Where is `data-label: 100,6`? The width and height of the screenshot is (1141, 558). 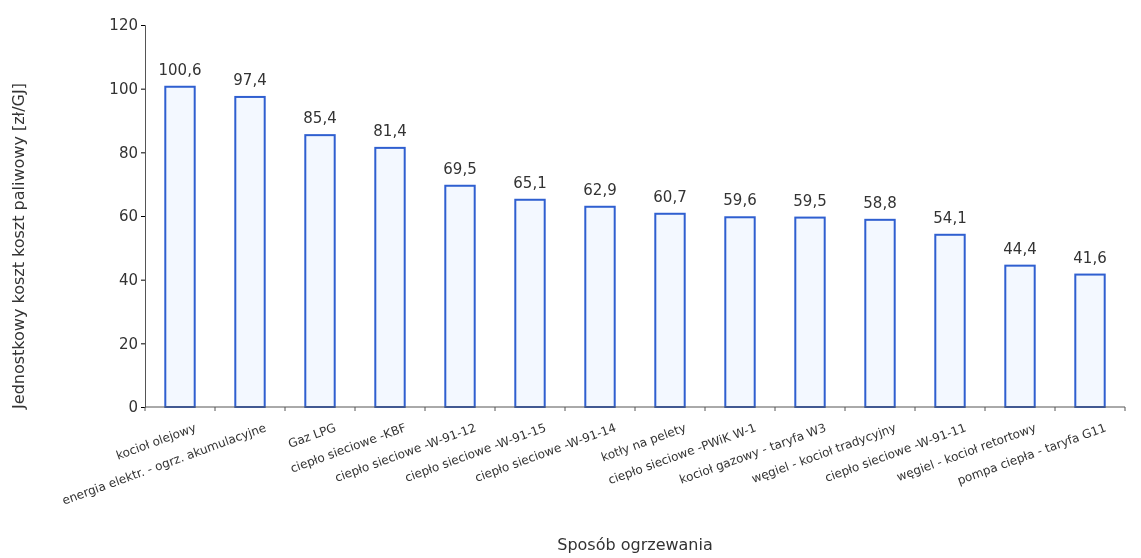 data-label: 100,6 is located at coordinates (180, 69).